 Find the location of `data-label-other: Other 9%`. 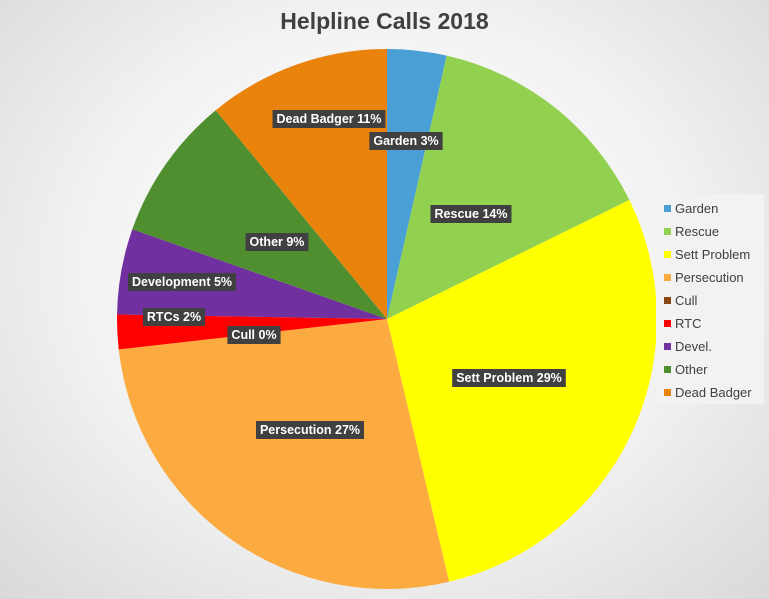

data-label-other: Other 9% is located at coordinates (277, 242).